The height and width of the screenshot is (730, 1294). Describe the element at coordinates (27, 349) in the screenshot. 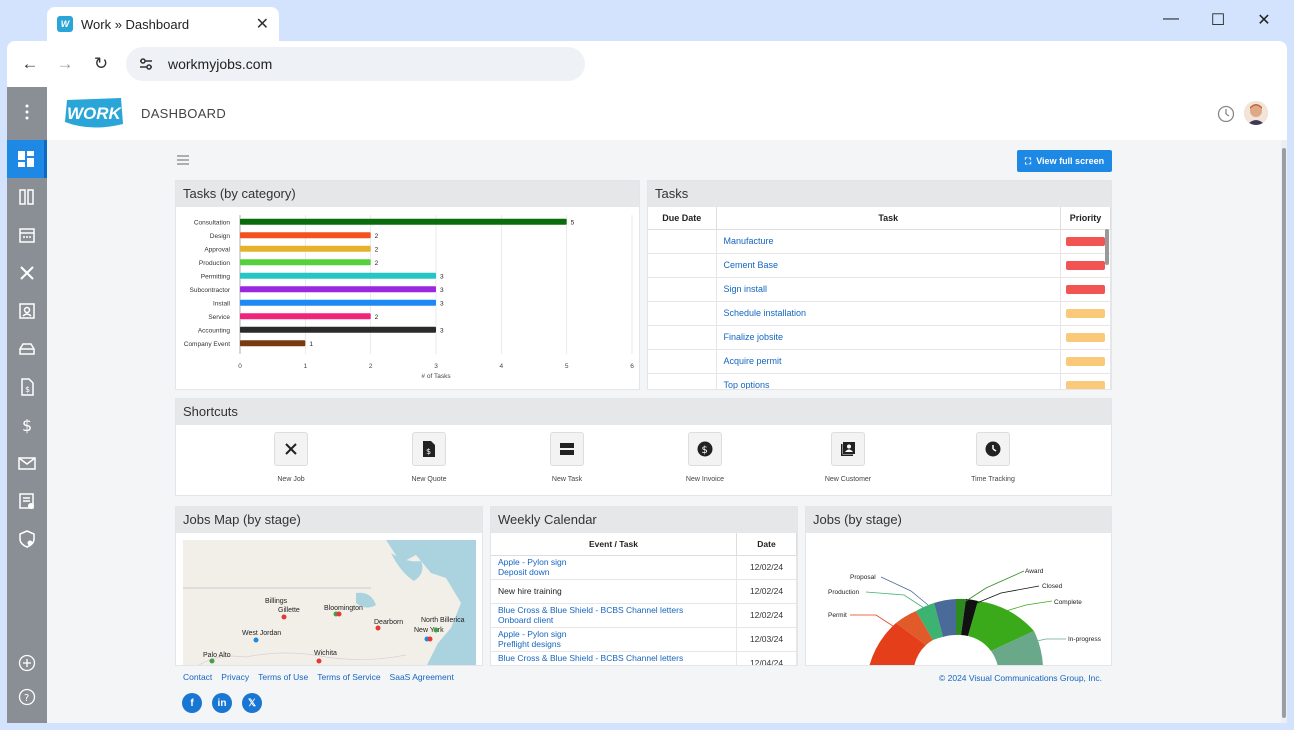

I see `sidebar-item-inventory` at that location.